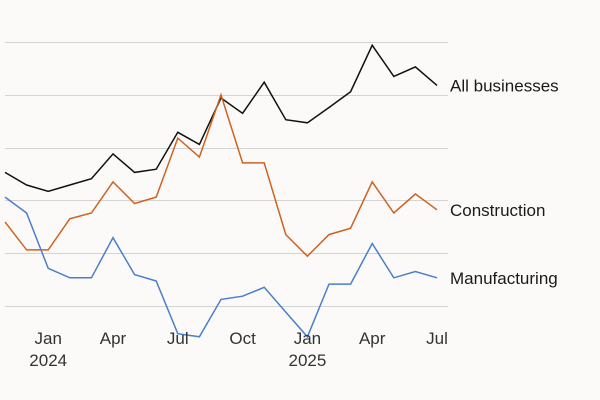 This screenshot has height=400, width=600. What do you see at coordinates (504, 278) in the screenshot?
I see `series-label-manufacturing: Manufacturing` at bounding box center [504, 278].